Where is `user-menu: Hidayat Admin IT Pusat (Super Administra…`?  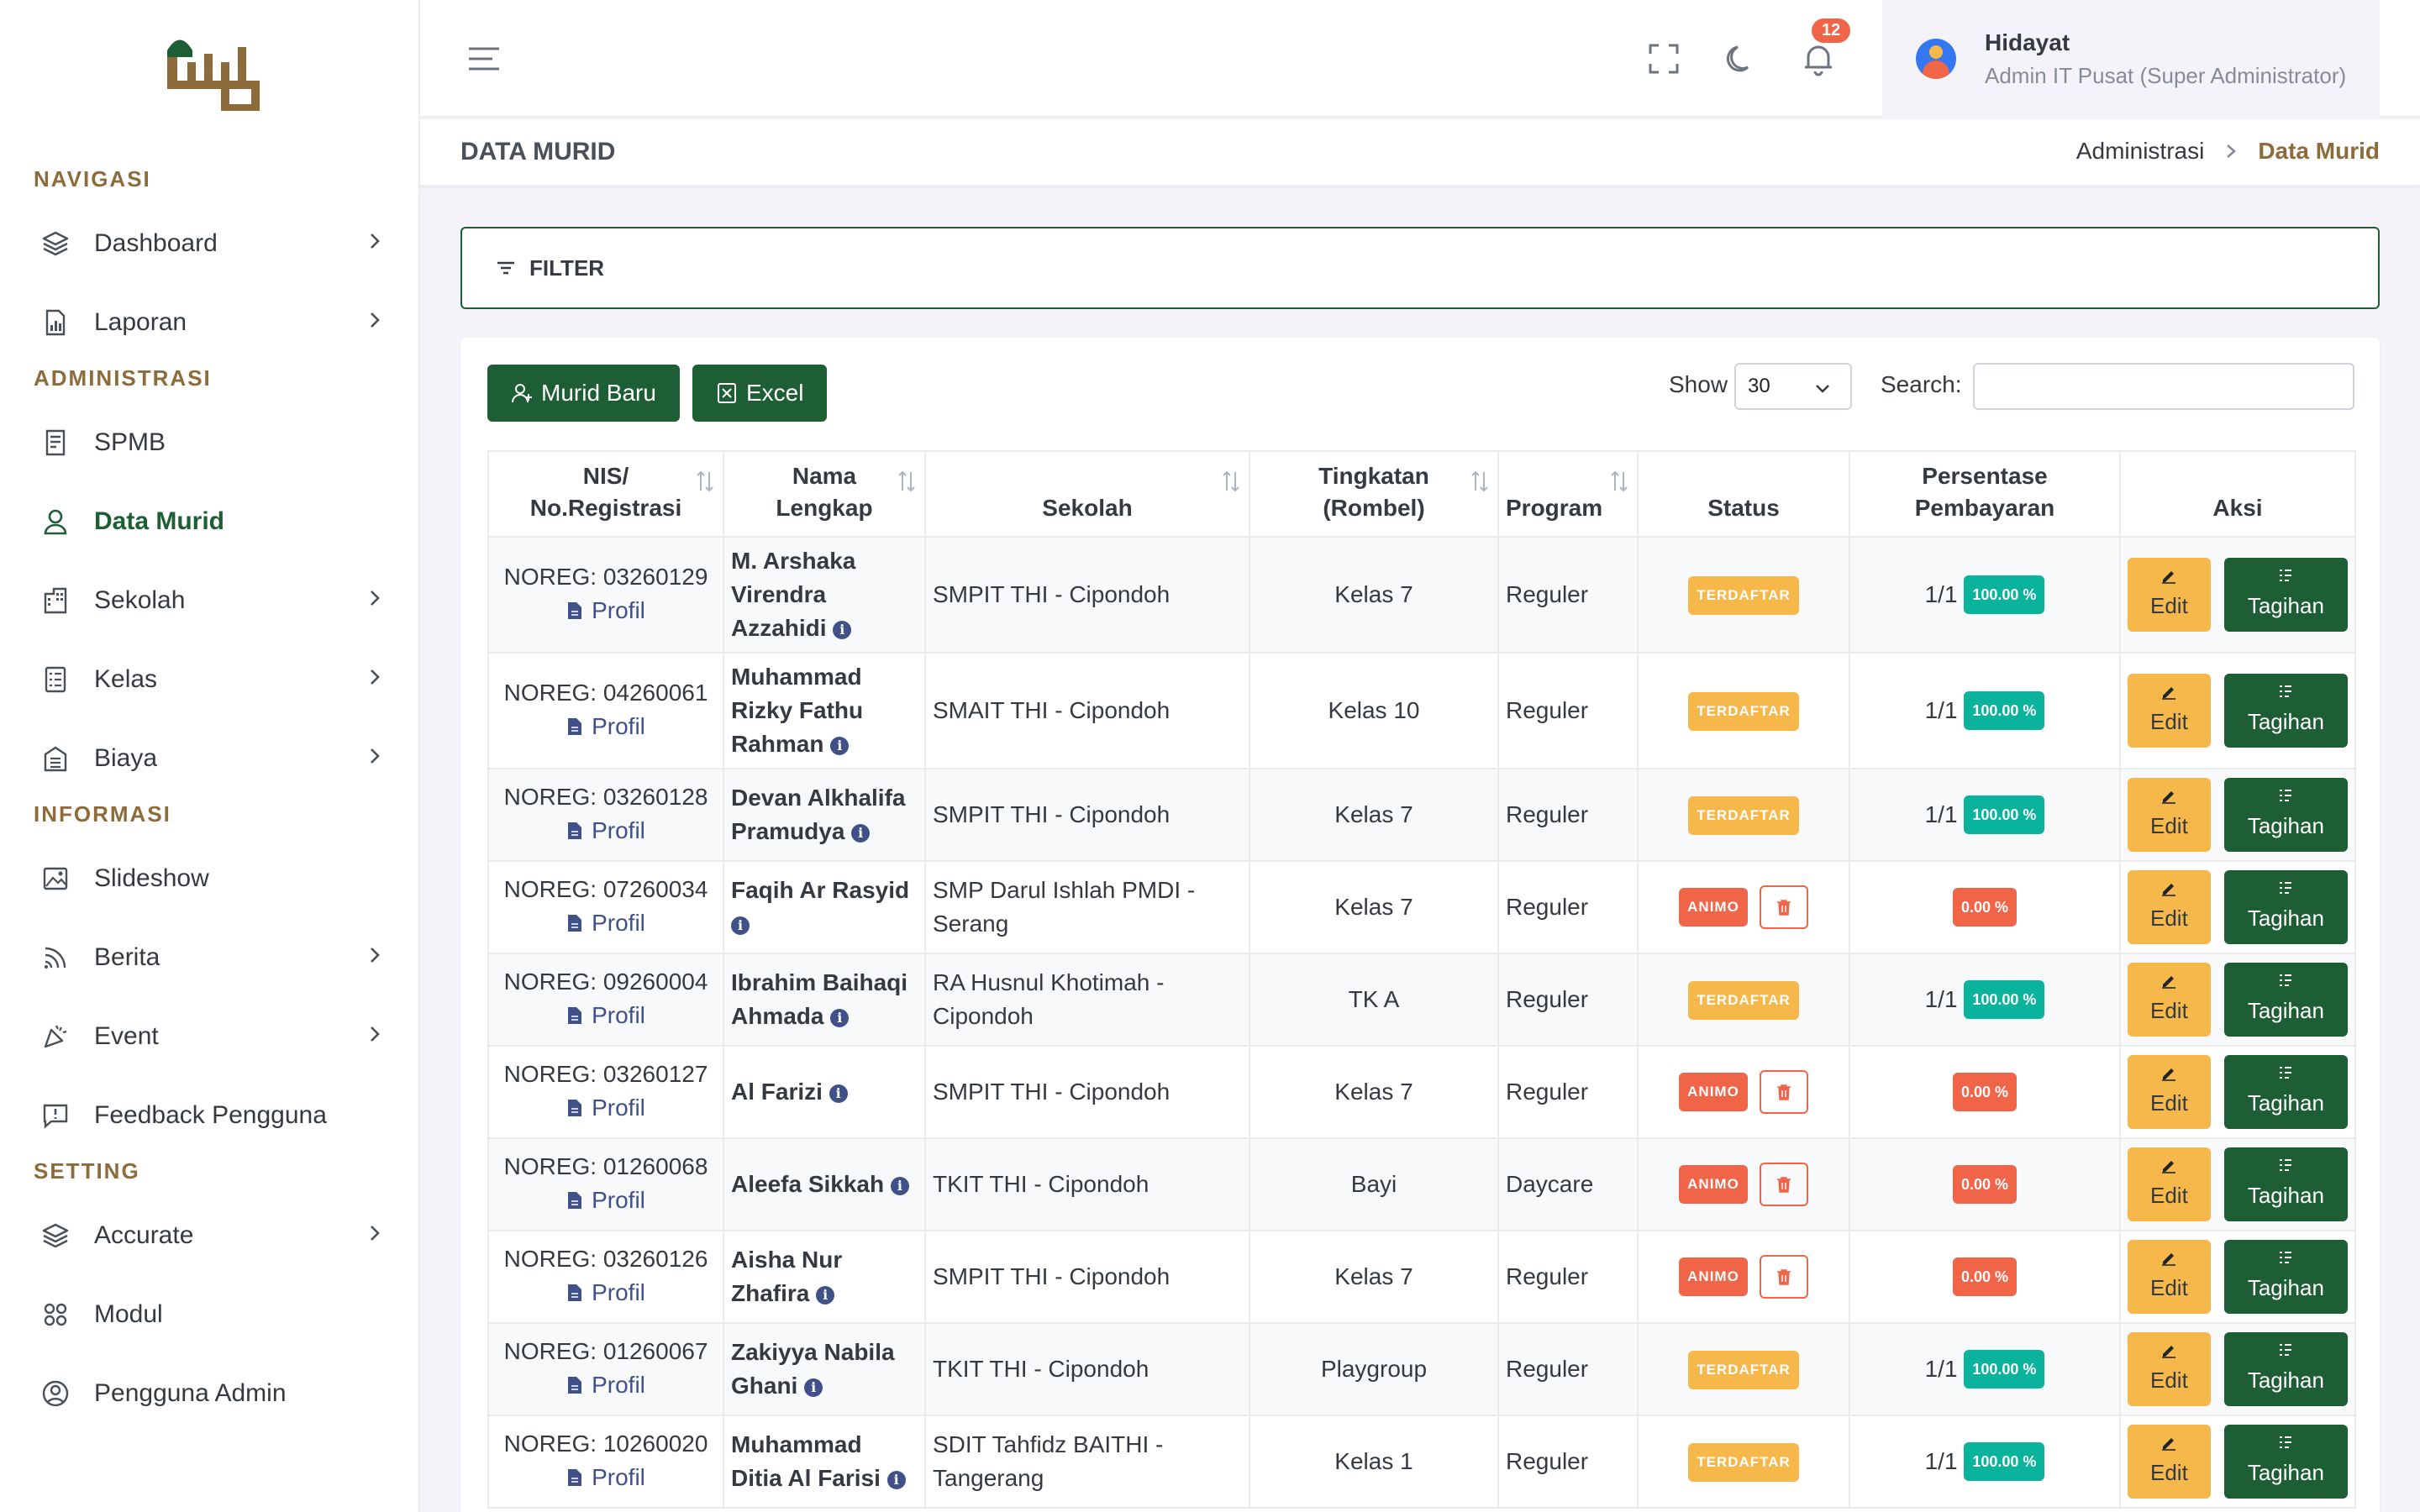 user-menu: Hidayat Admin IT Pusat (Super Administra… is located at coordinates (2131, 59).